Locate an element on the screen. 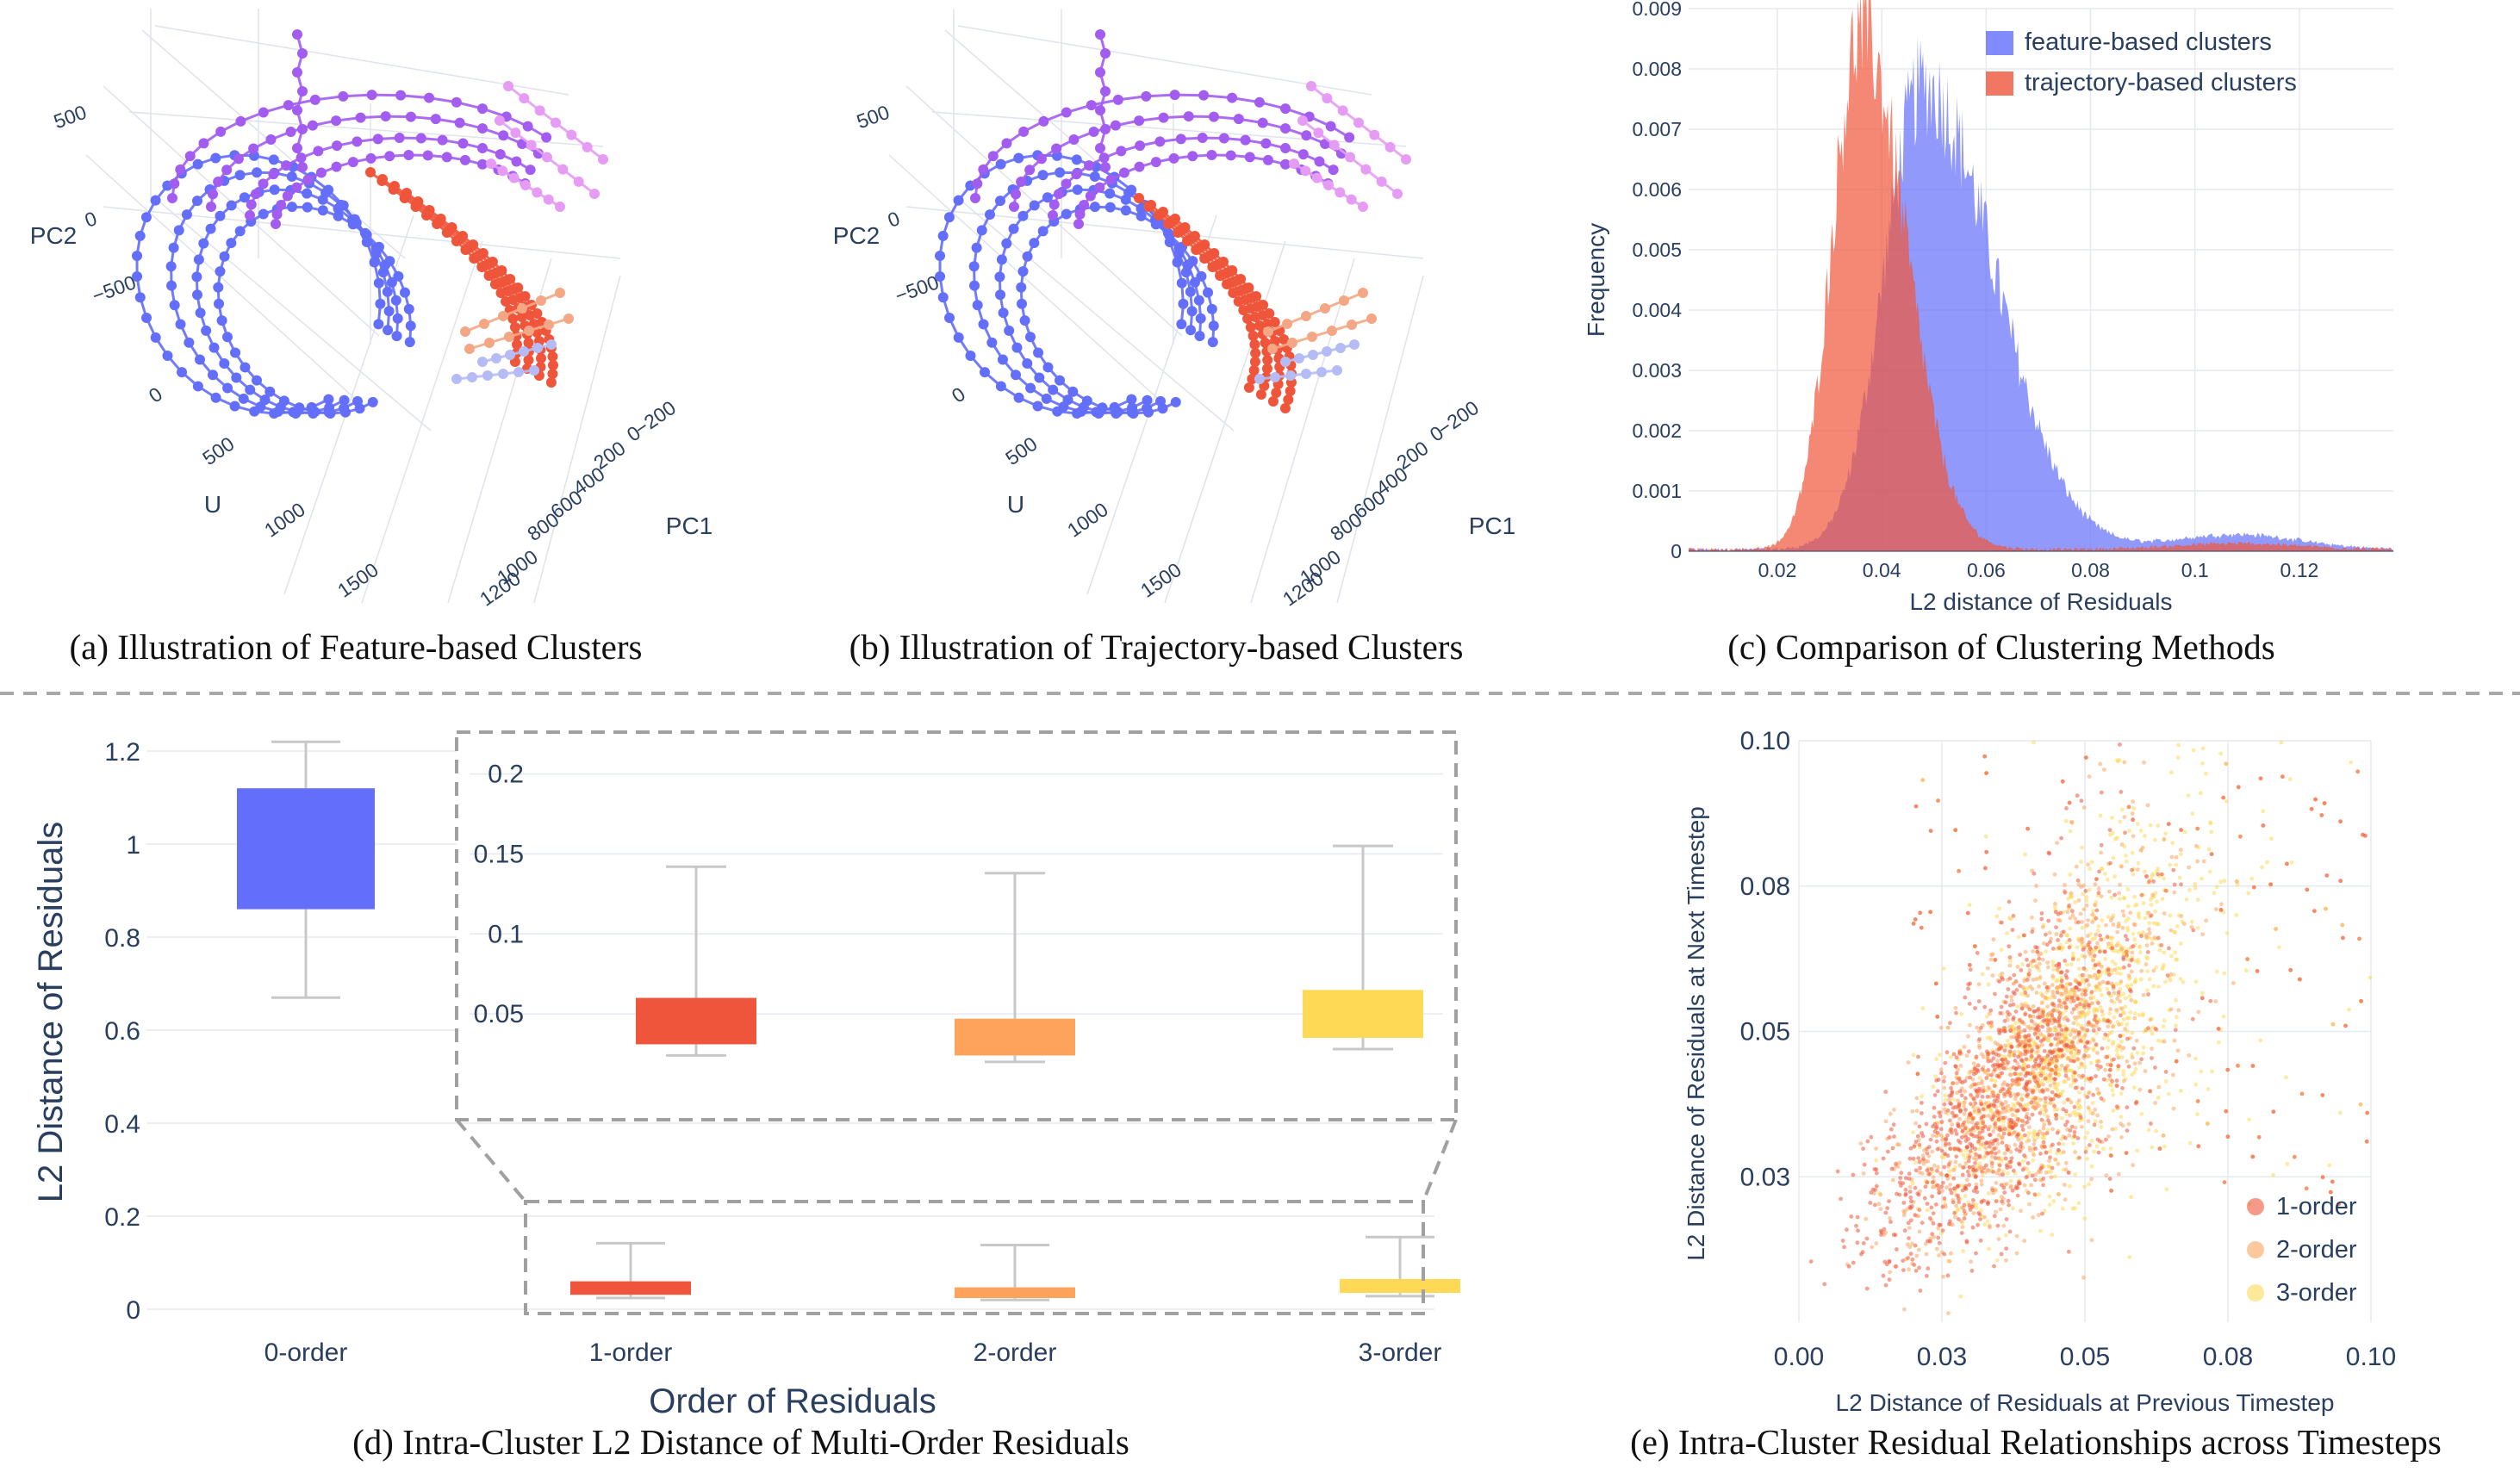  legend-3-order-marker is located at coordinates (2256, 1292).